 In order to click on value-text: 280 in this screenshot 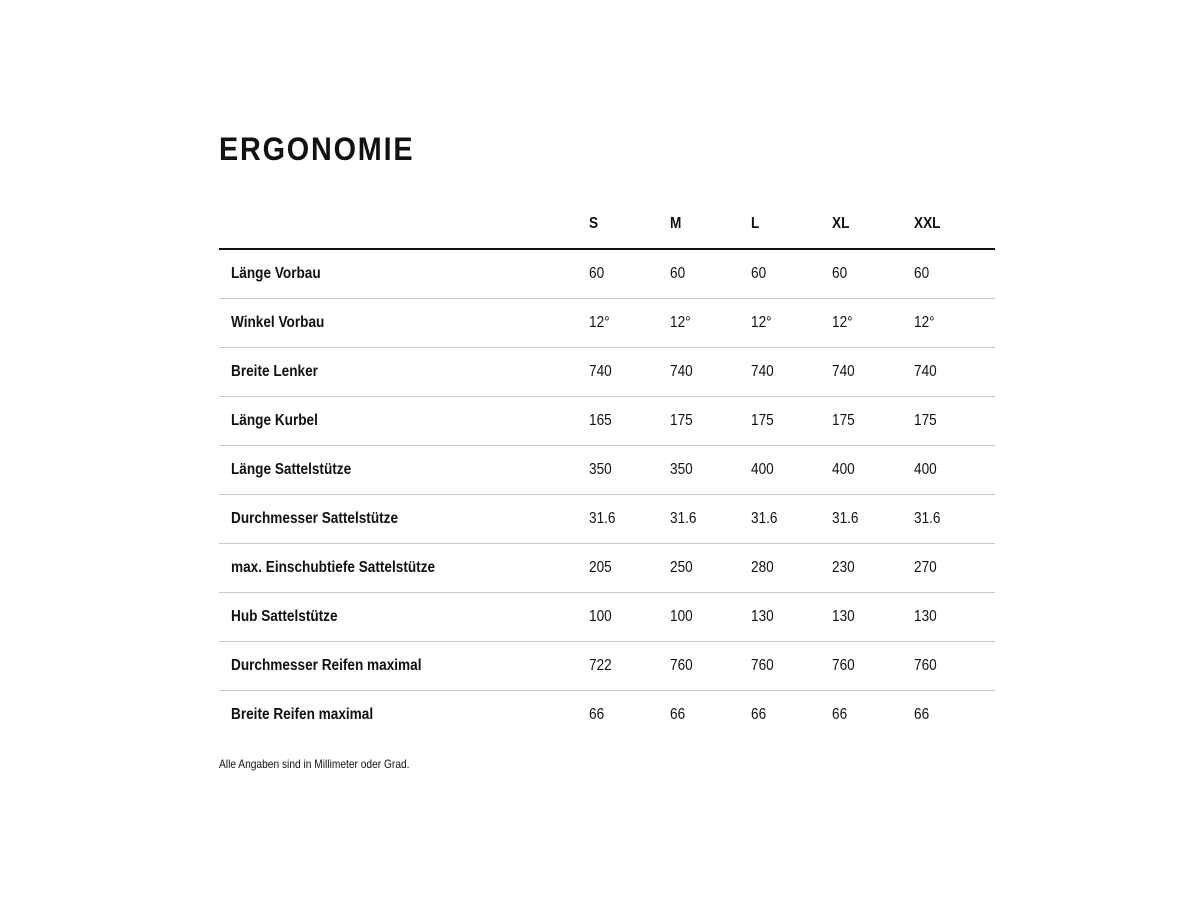, I will do `click(762, 567)`.